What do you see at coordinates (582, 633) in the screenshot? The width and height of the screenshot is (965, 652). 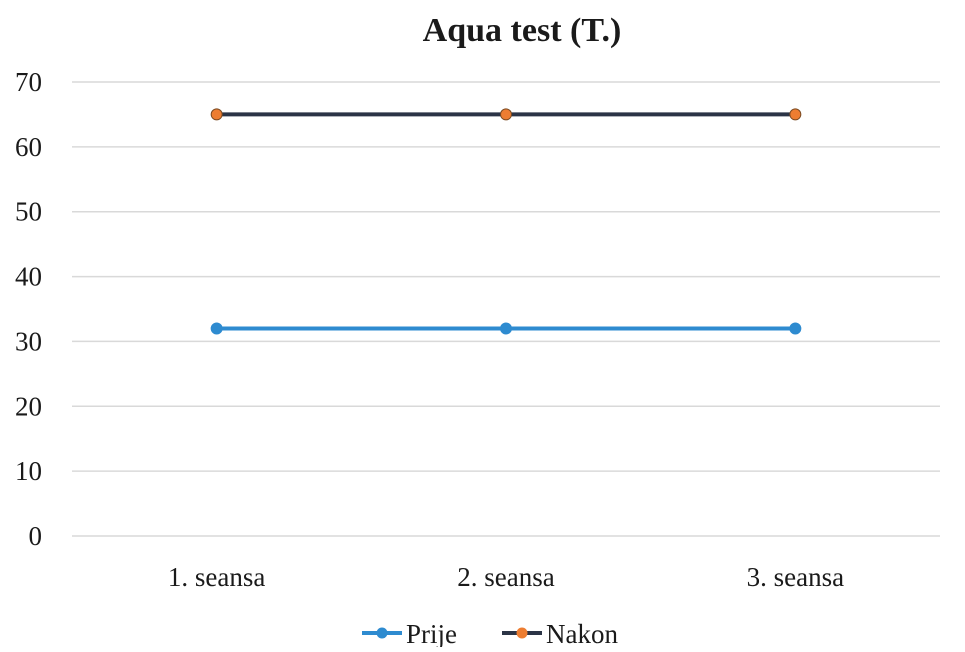 I see `legend-label: Nakon` at bounding box center [582, 633].